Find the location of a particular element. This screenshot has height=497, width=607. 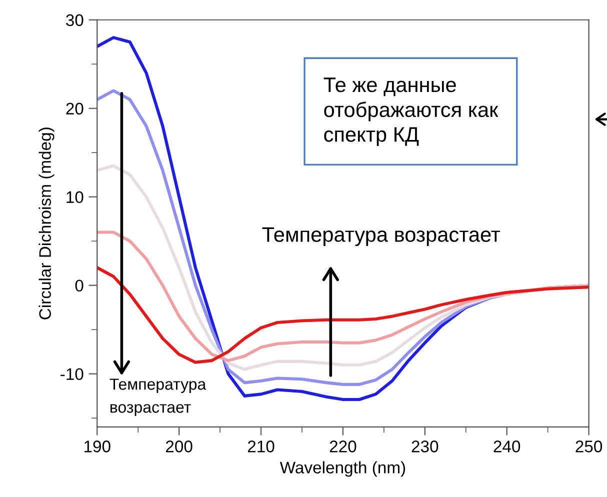

x-tick-label: 210 is located at coordinates (261, 446).